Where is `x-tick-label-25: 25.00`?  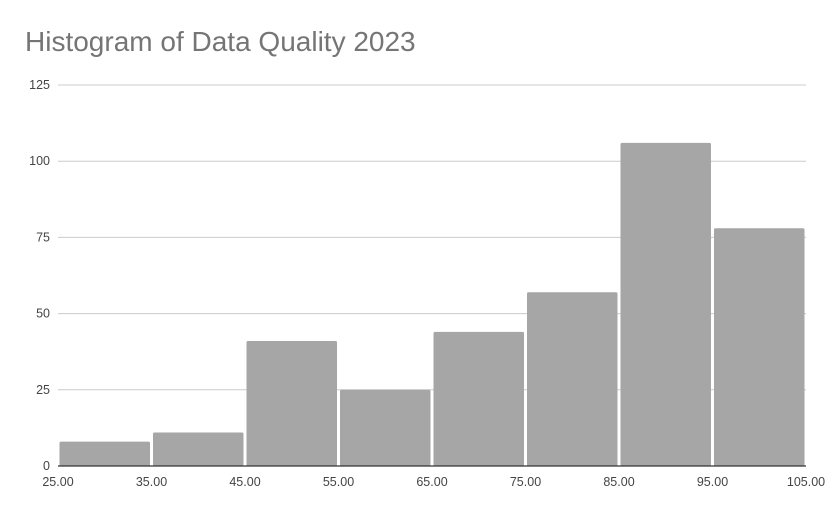
x-tick-label-25: 25.00 is located at coordinates (57, 482).